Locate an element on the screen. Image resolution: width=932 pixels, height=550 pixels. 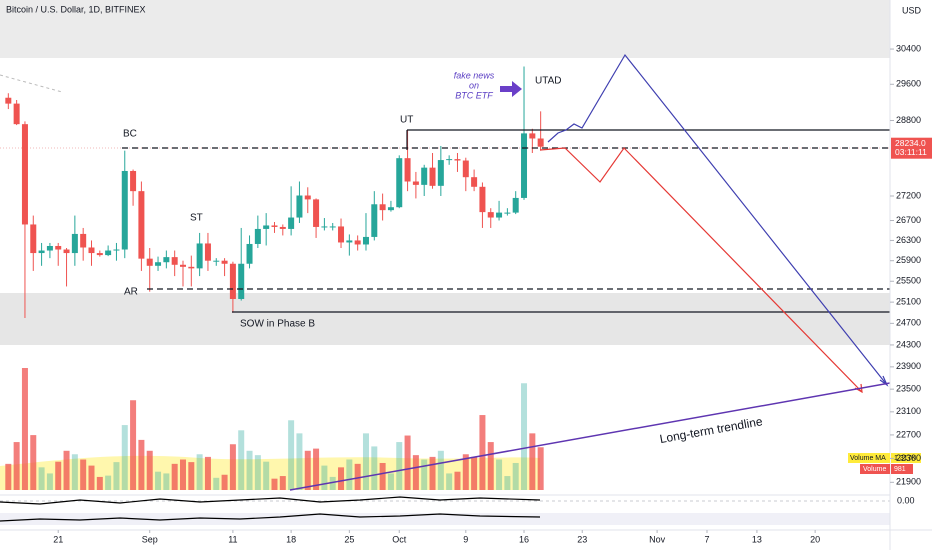
y-tick-label: 23100 is located at coordinates (908, 411).